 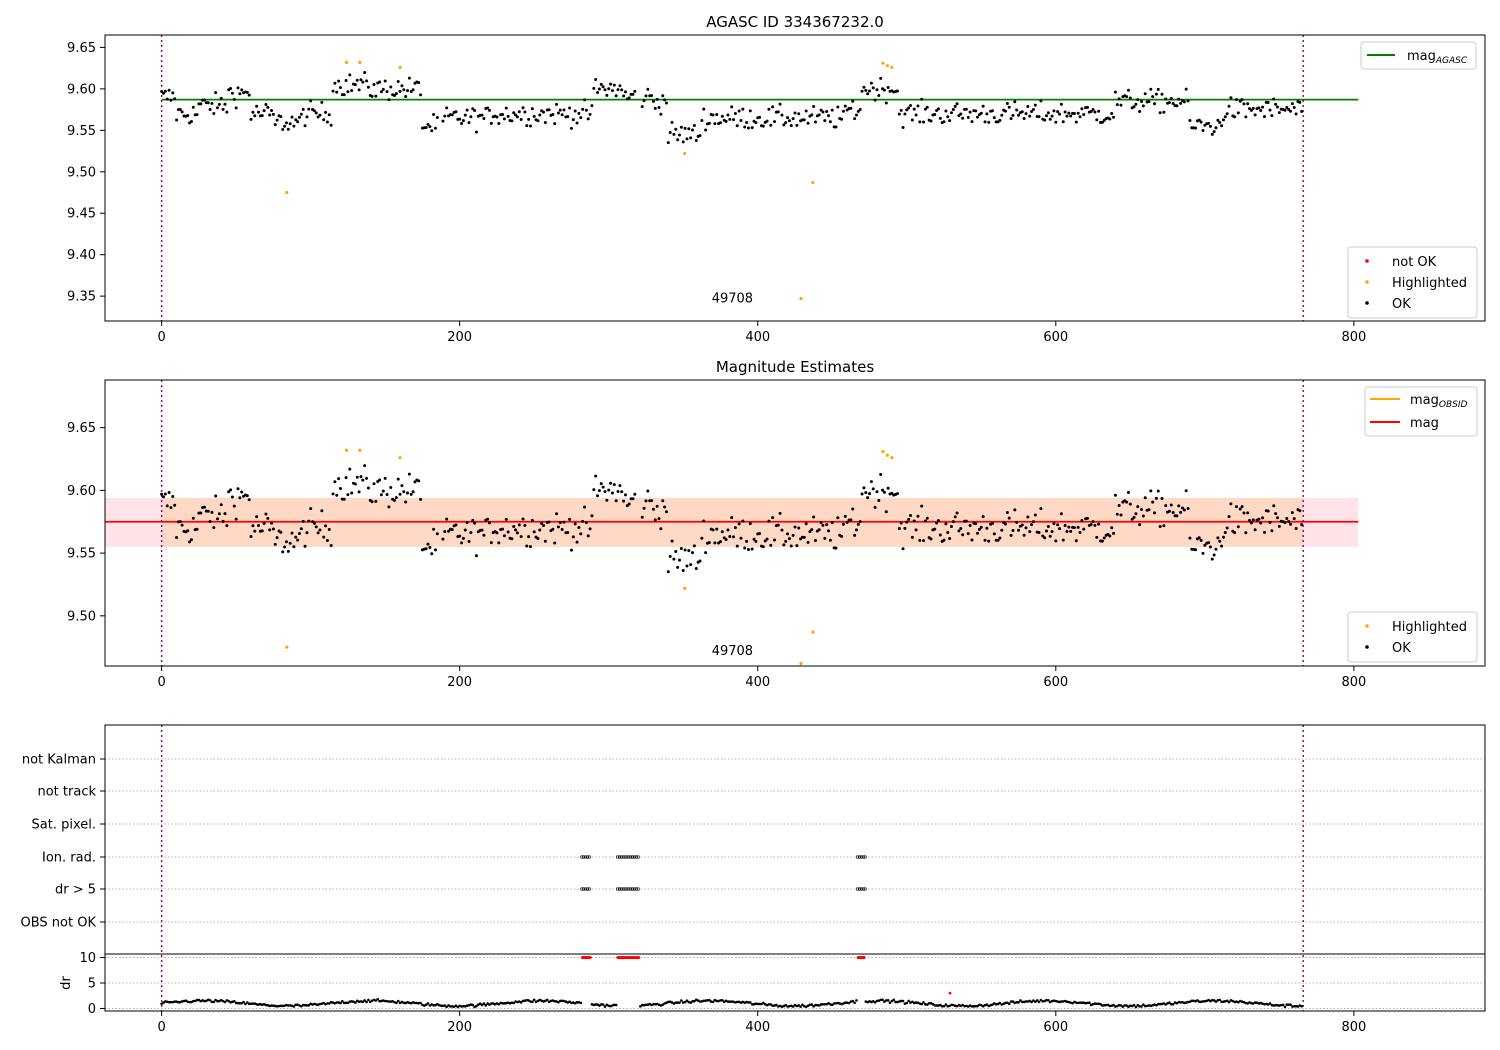 What do you see at coordinates (1453, 405) in the screenshot?
I see `legend-label-sub: OBSID` at bounding box center [1453, 405].